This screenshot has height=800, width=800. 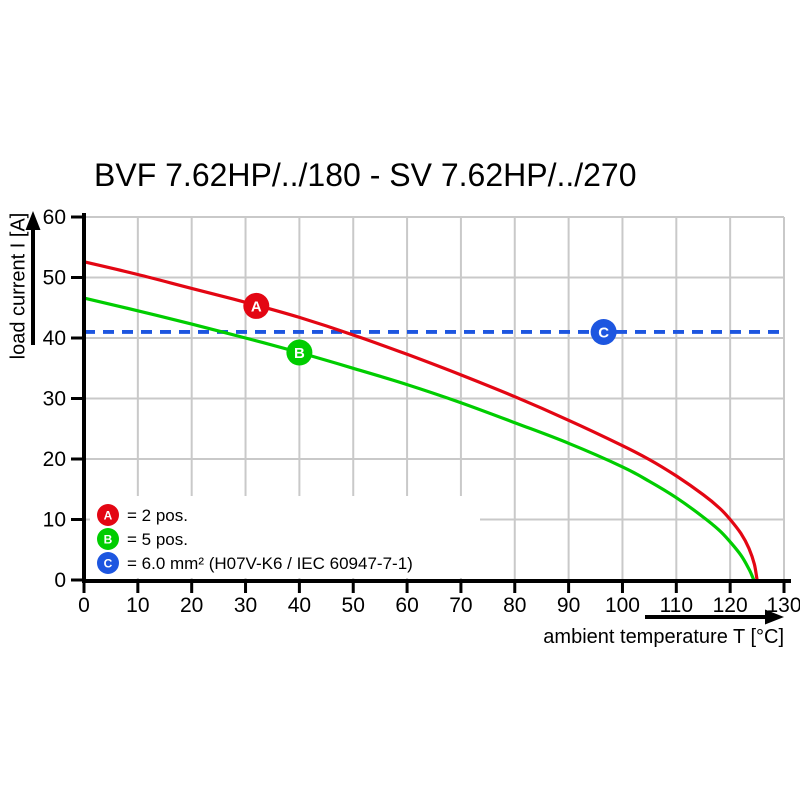 I want to click on x-tick-label: 70, so click(x=460, y=605).